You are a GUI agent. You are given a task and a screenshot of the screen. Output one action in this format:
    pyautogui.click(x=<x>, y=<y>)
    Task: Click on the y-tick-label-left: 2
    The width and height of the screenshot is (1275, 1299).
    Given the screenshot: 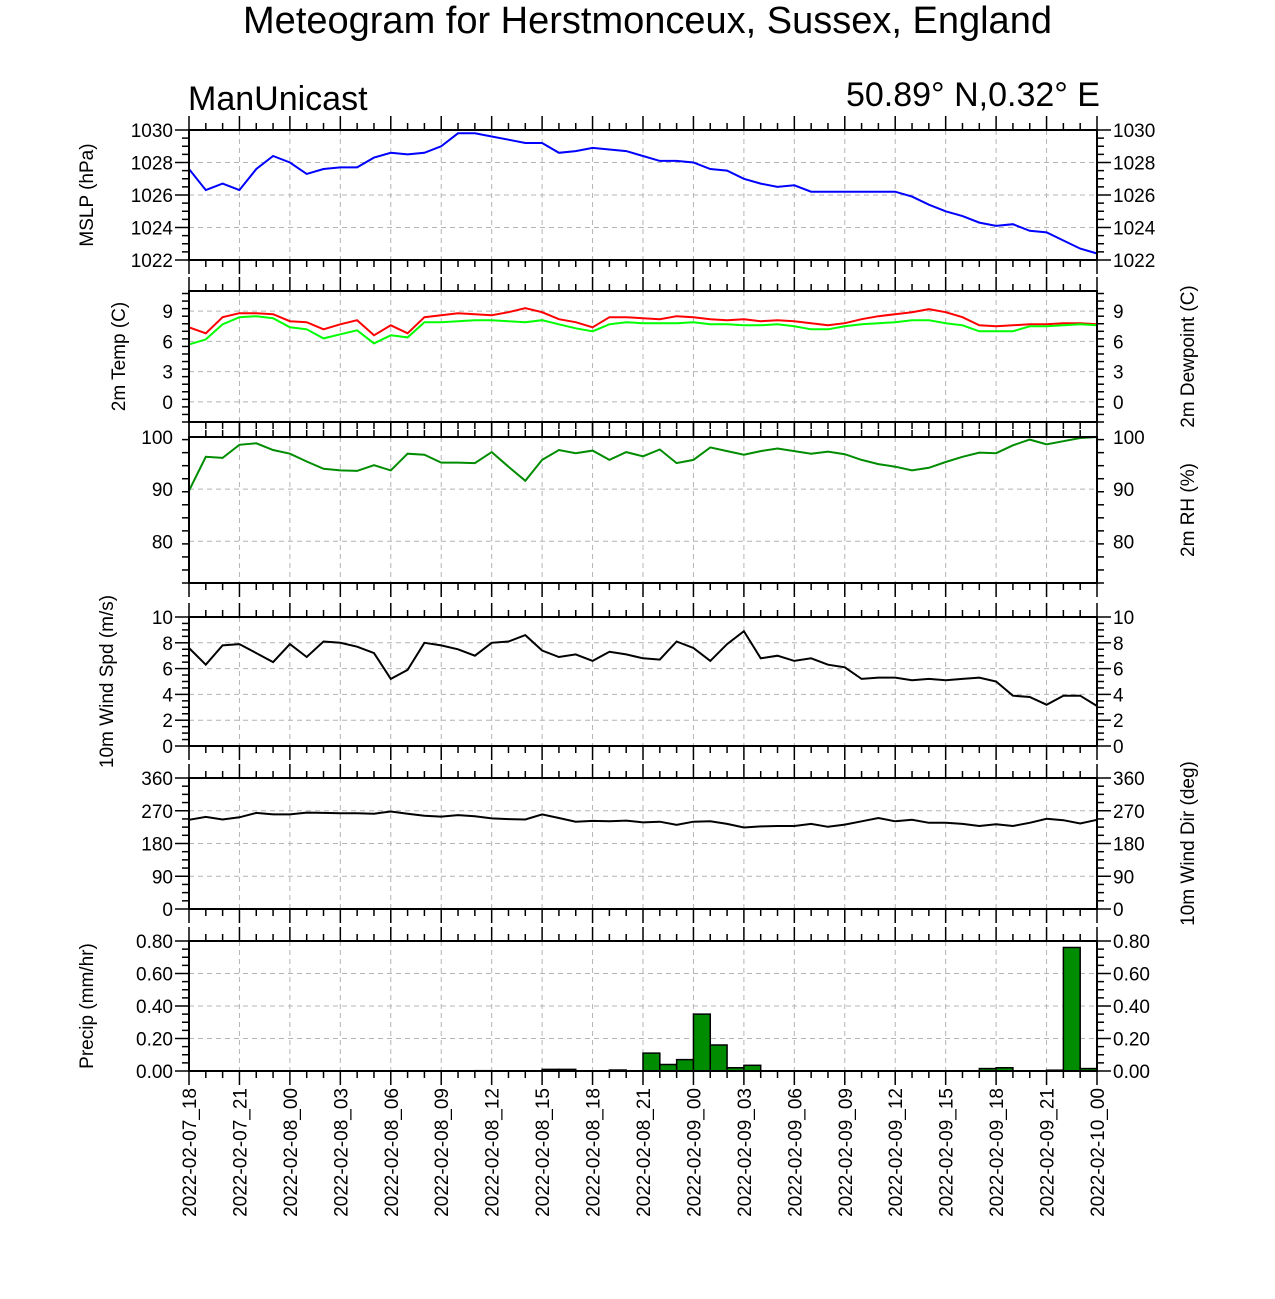 What is the action you would take?
    pyautogui.click(x=167, y=721)
    